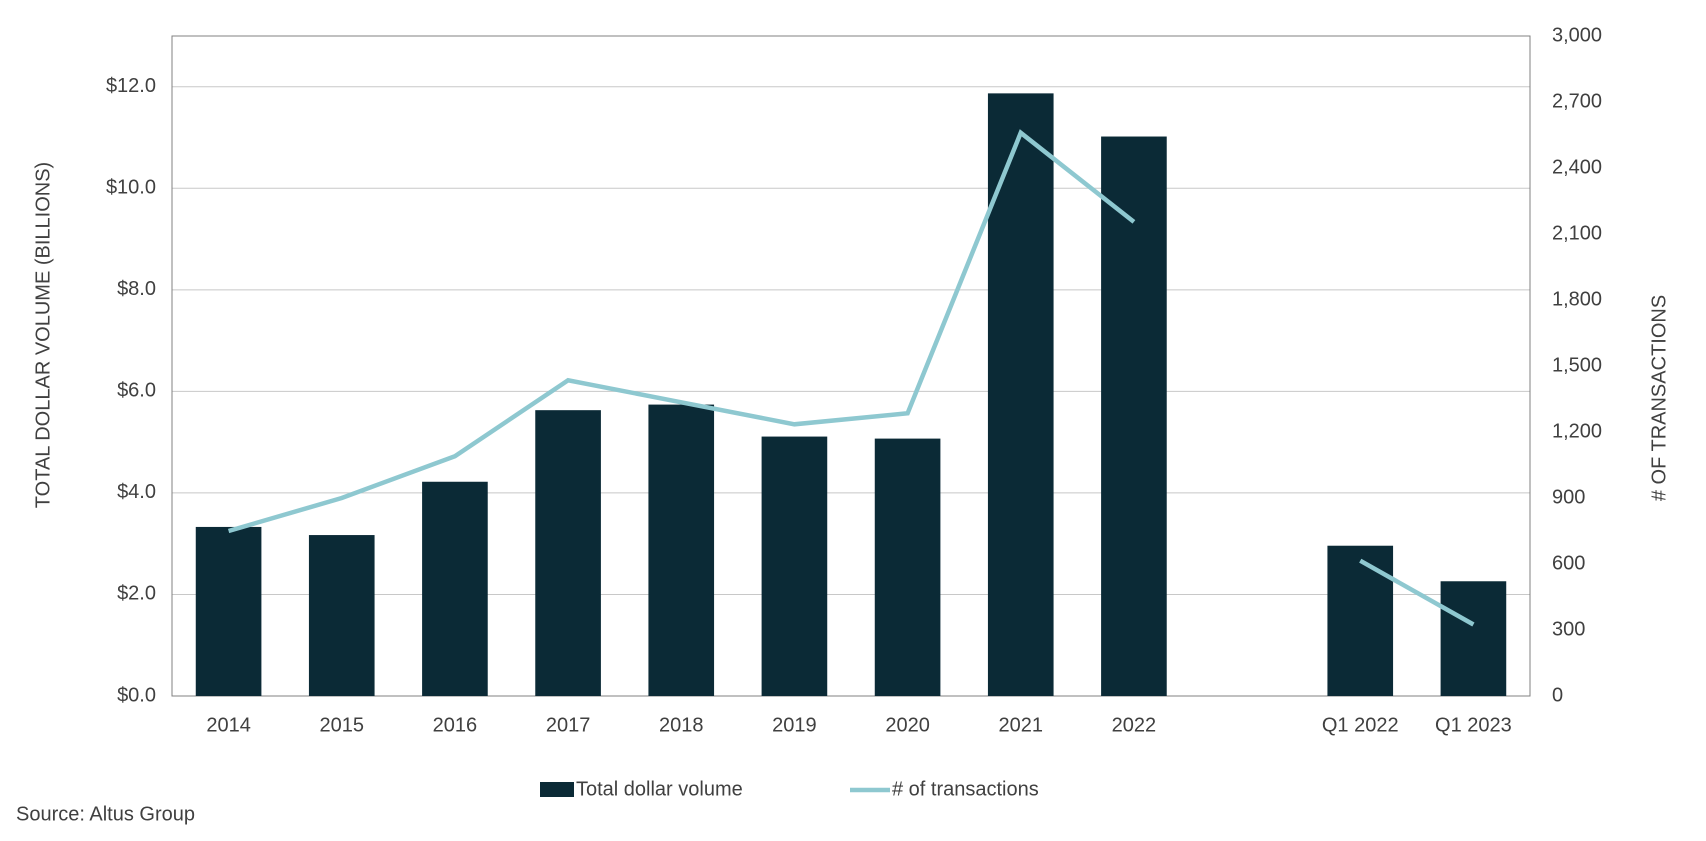  I want to click on x-tick-label: 2018, so click(681, 725).